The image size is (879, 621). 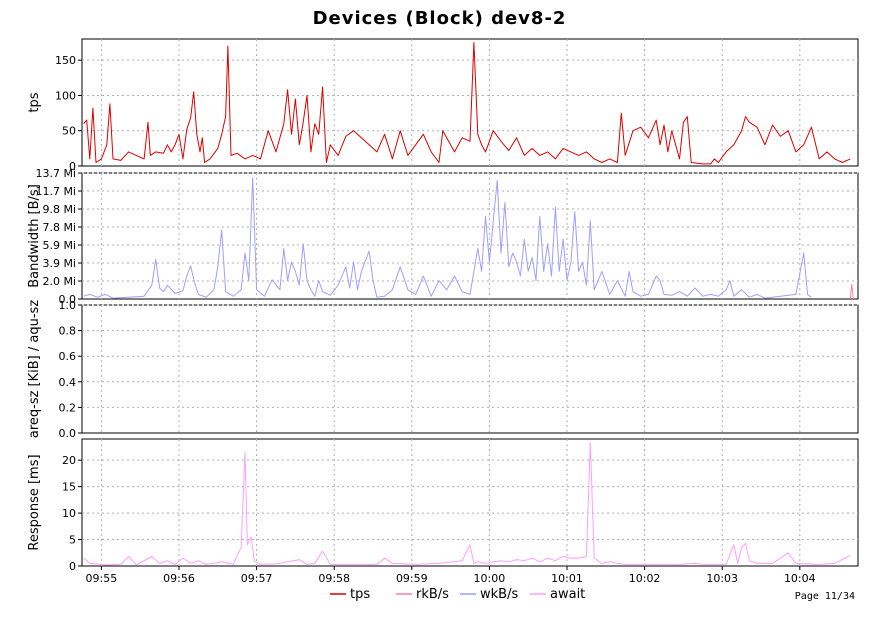 I want to click on y-axis-label: Response [ms], so click(x=34, y=502).